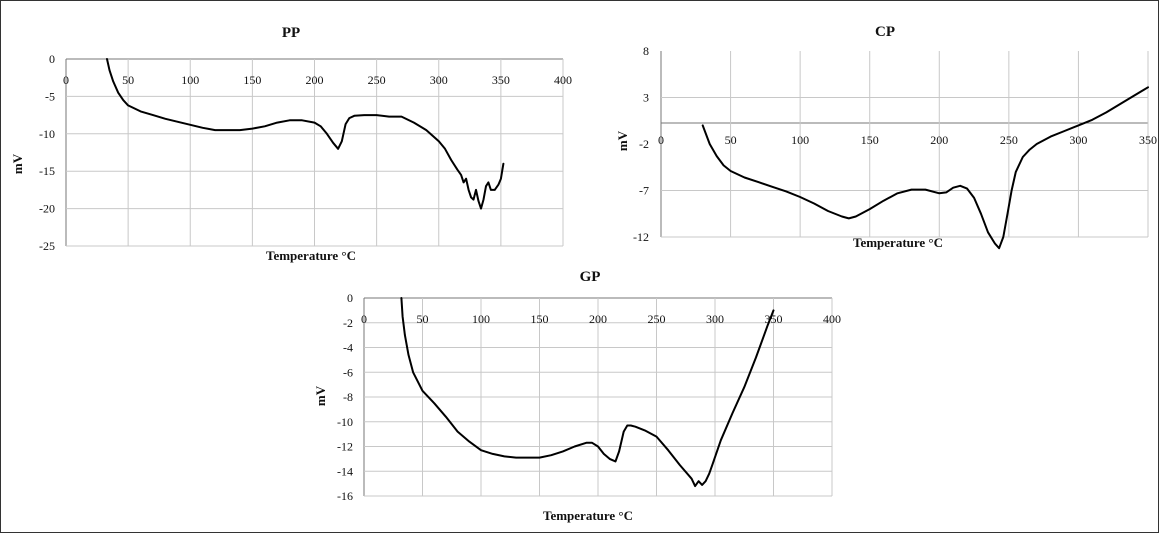 This screenshot has height=534, width=1159. What do you see at coordinates (377, 80) in the screenshot?
I see `pp-x-tick-label: 250` at bounding box center [377, 80].